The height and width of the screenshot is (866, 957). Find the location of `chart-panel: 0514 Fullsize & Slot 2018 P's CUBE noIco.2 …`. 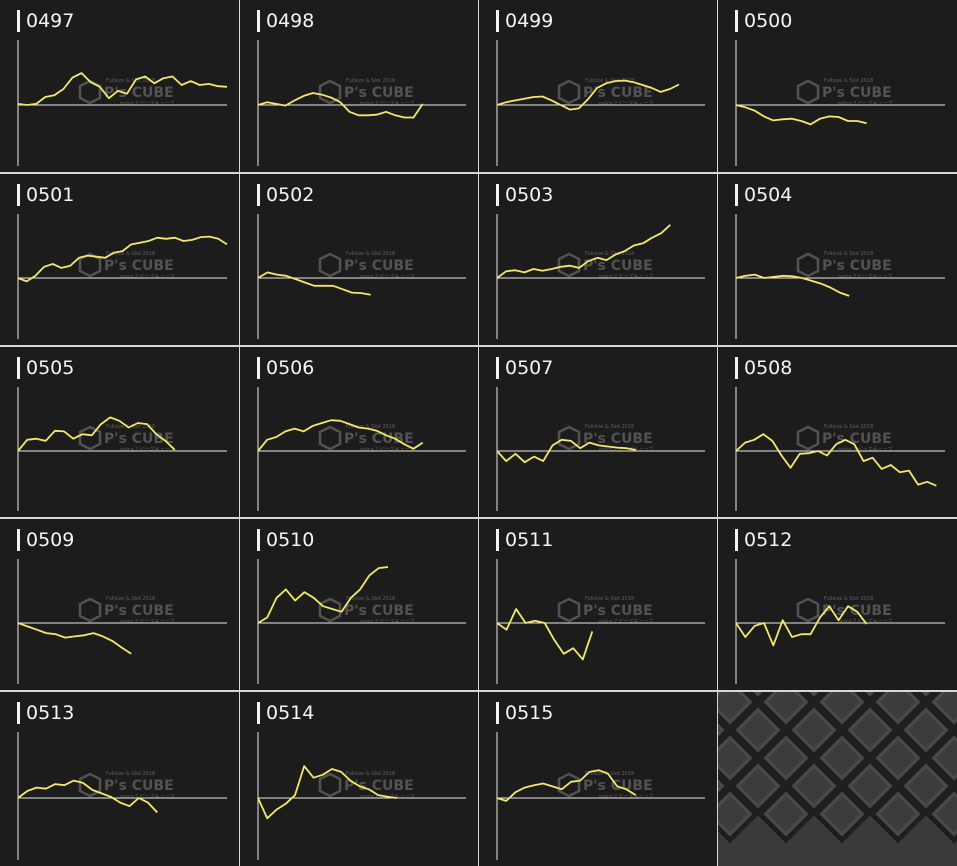

chart-panel: 0514 Fullsize & Slot 2018 P's CUBE noIco.2 … is located at coordinates (359, 779).